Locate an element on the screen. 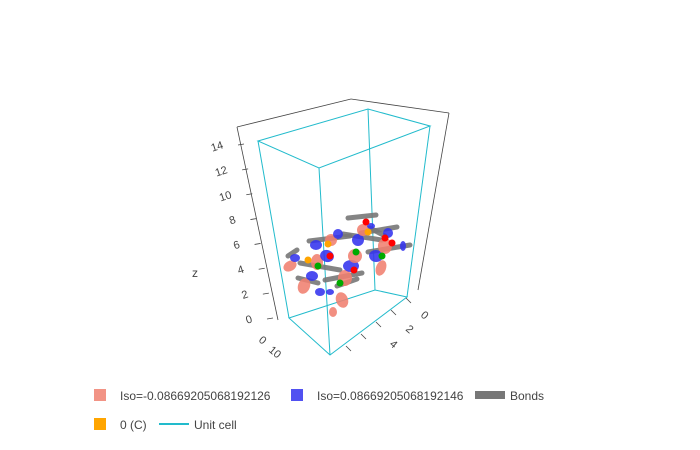 The image size is (700, 450). x-tick-label: 0 is located at coordinates (262, 340).